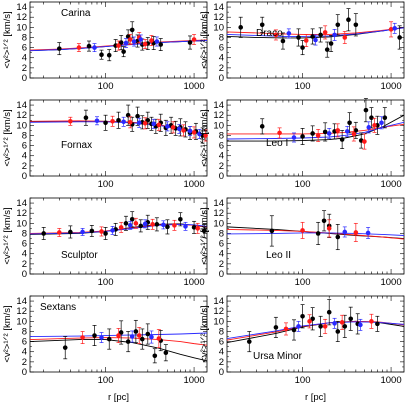 The image size is (411, 403). Describe the element at coordinates (278, 255) in the screenshot. I see `panel-title: Leo II` at that location.